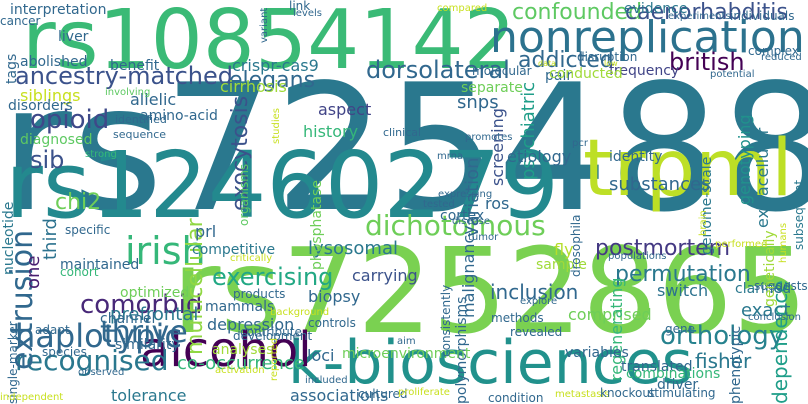  I want to click on cloud-word: dichotomous, so click(455, 225).